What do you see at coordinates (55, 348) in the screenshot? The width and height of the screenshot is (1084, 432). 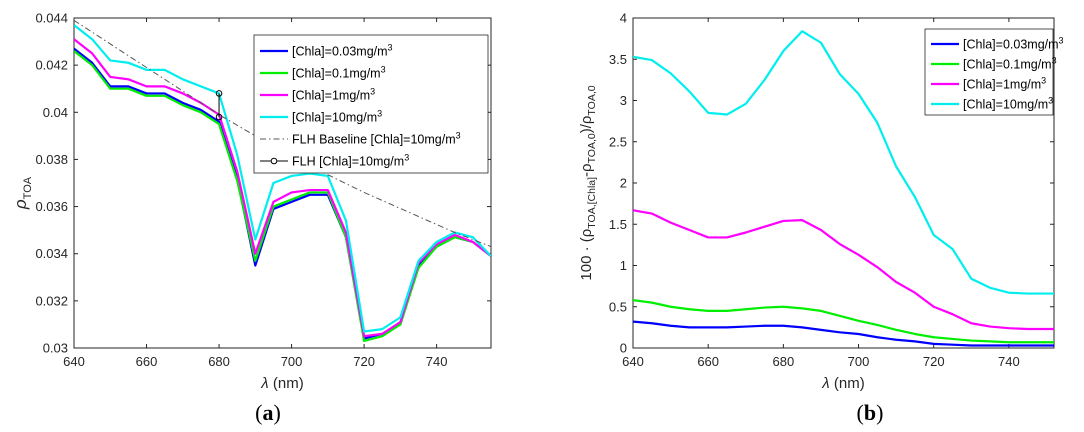 I see `y-tick-label: 0.03` at bounding box center [55, 348].